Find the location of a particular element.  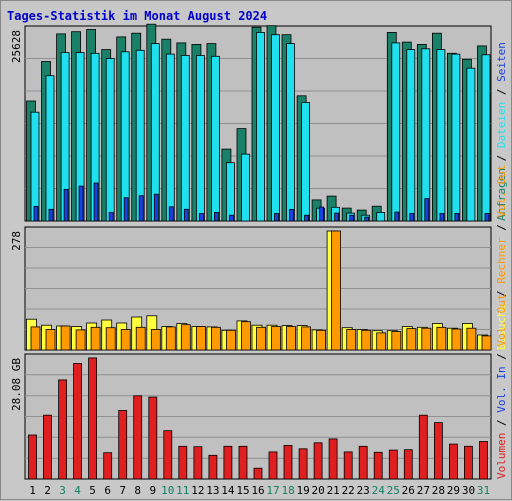

x-tick-label-day-25: 25 is located at coordinates (393, 490).